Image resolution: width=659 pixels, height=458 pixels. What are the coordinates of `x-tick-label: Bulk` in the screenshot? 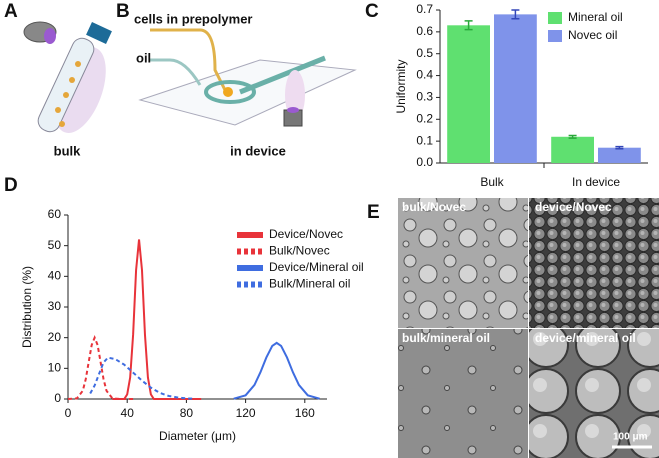 It's located at (492, 182).